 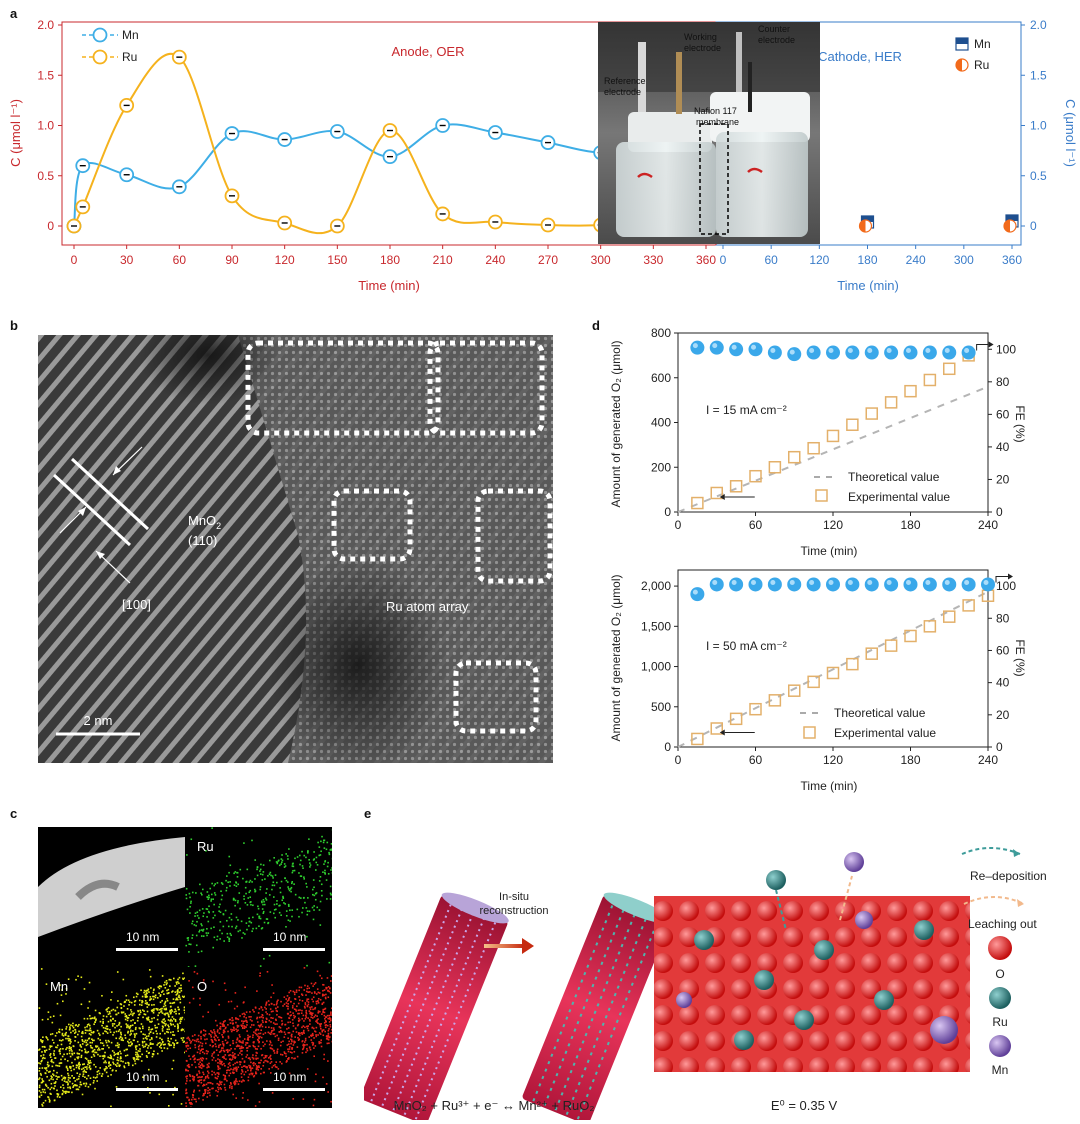 I want to click on cathode-x-tick-label: 120, so click(x=819, y=260).